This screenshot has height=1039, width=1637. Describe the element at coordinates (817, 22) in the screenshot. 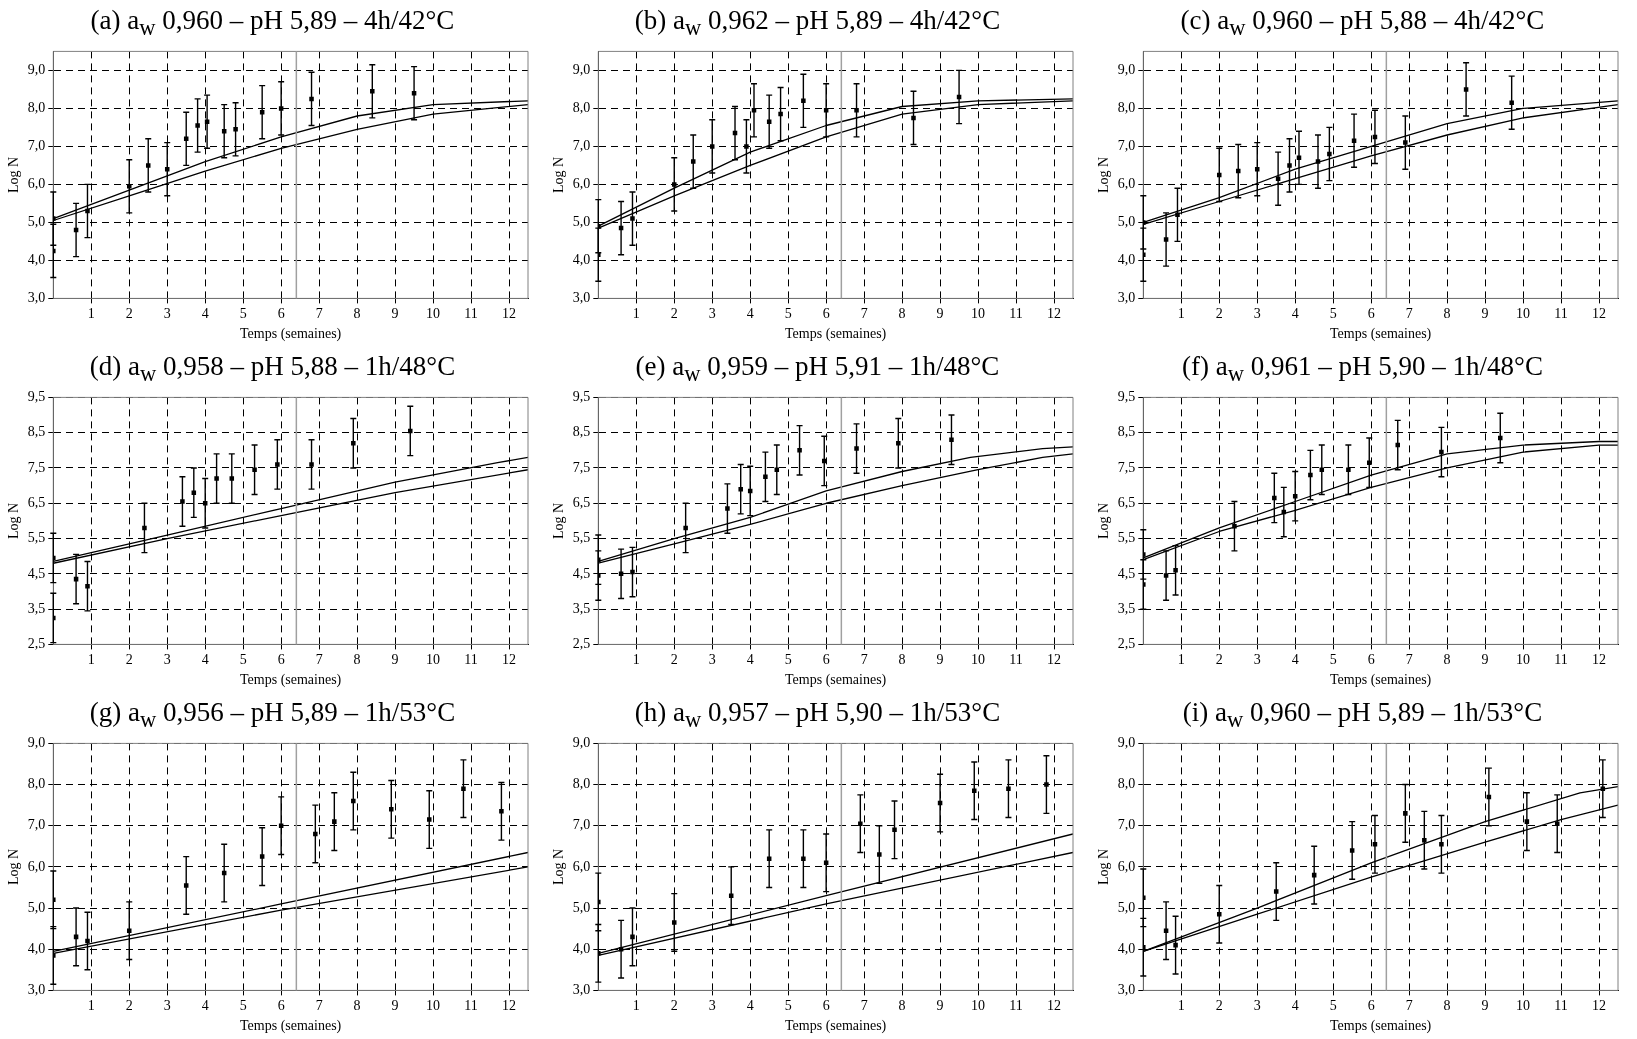

I see `chart-title: (b) a$_{w}$ 0,962 – pH 5,89 – 4h/42°C` at that location.